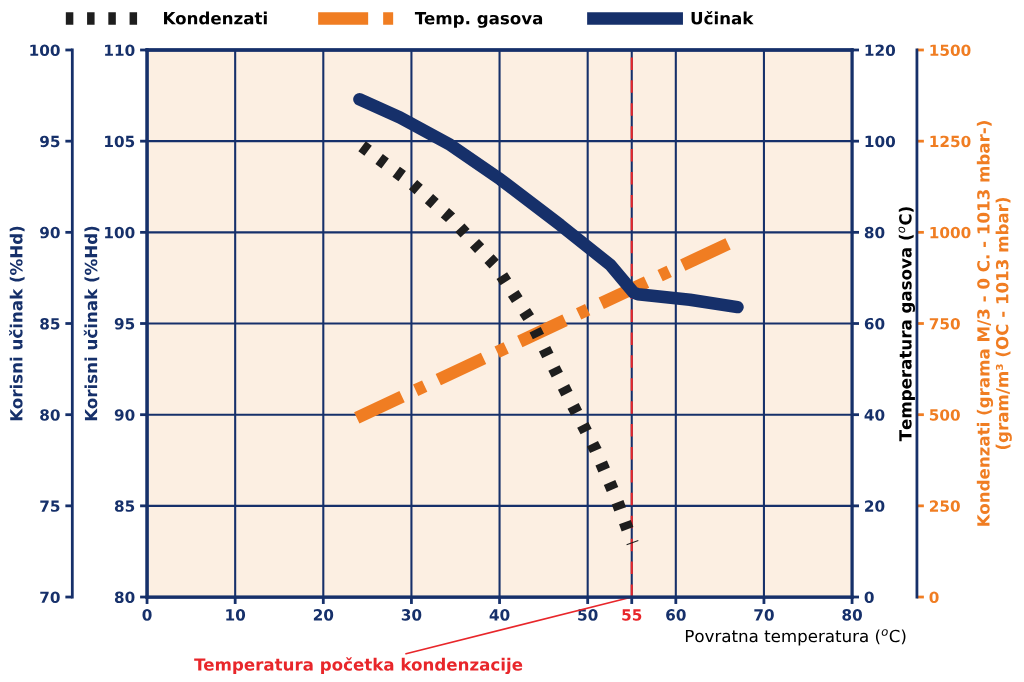 The height and width of the screenshot is (682, 1024). I want to click on legend-label: Kondenzati, so click(215, 18).